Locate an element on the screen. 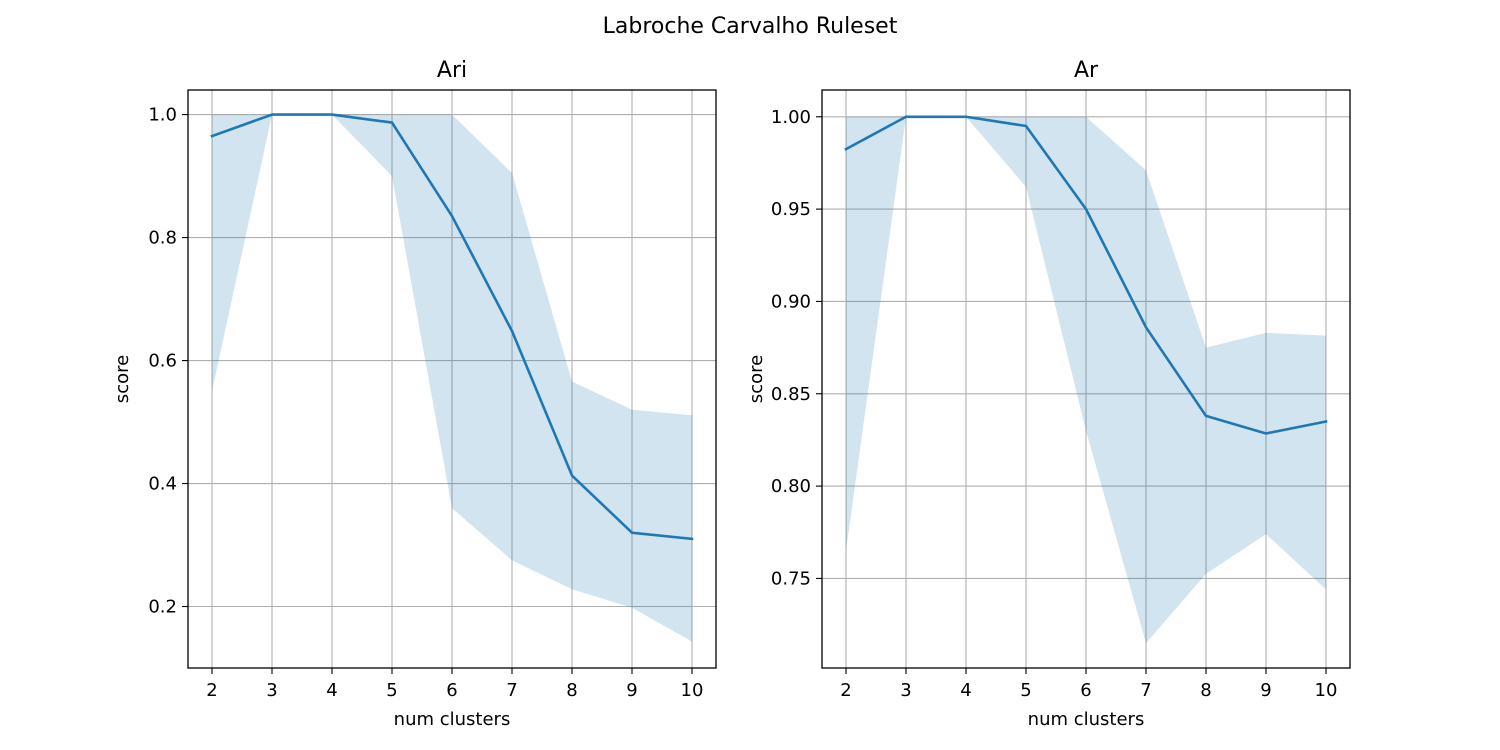  subplot-title: Ar is located at coordinates (1086, 70).